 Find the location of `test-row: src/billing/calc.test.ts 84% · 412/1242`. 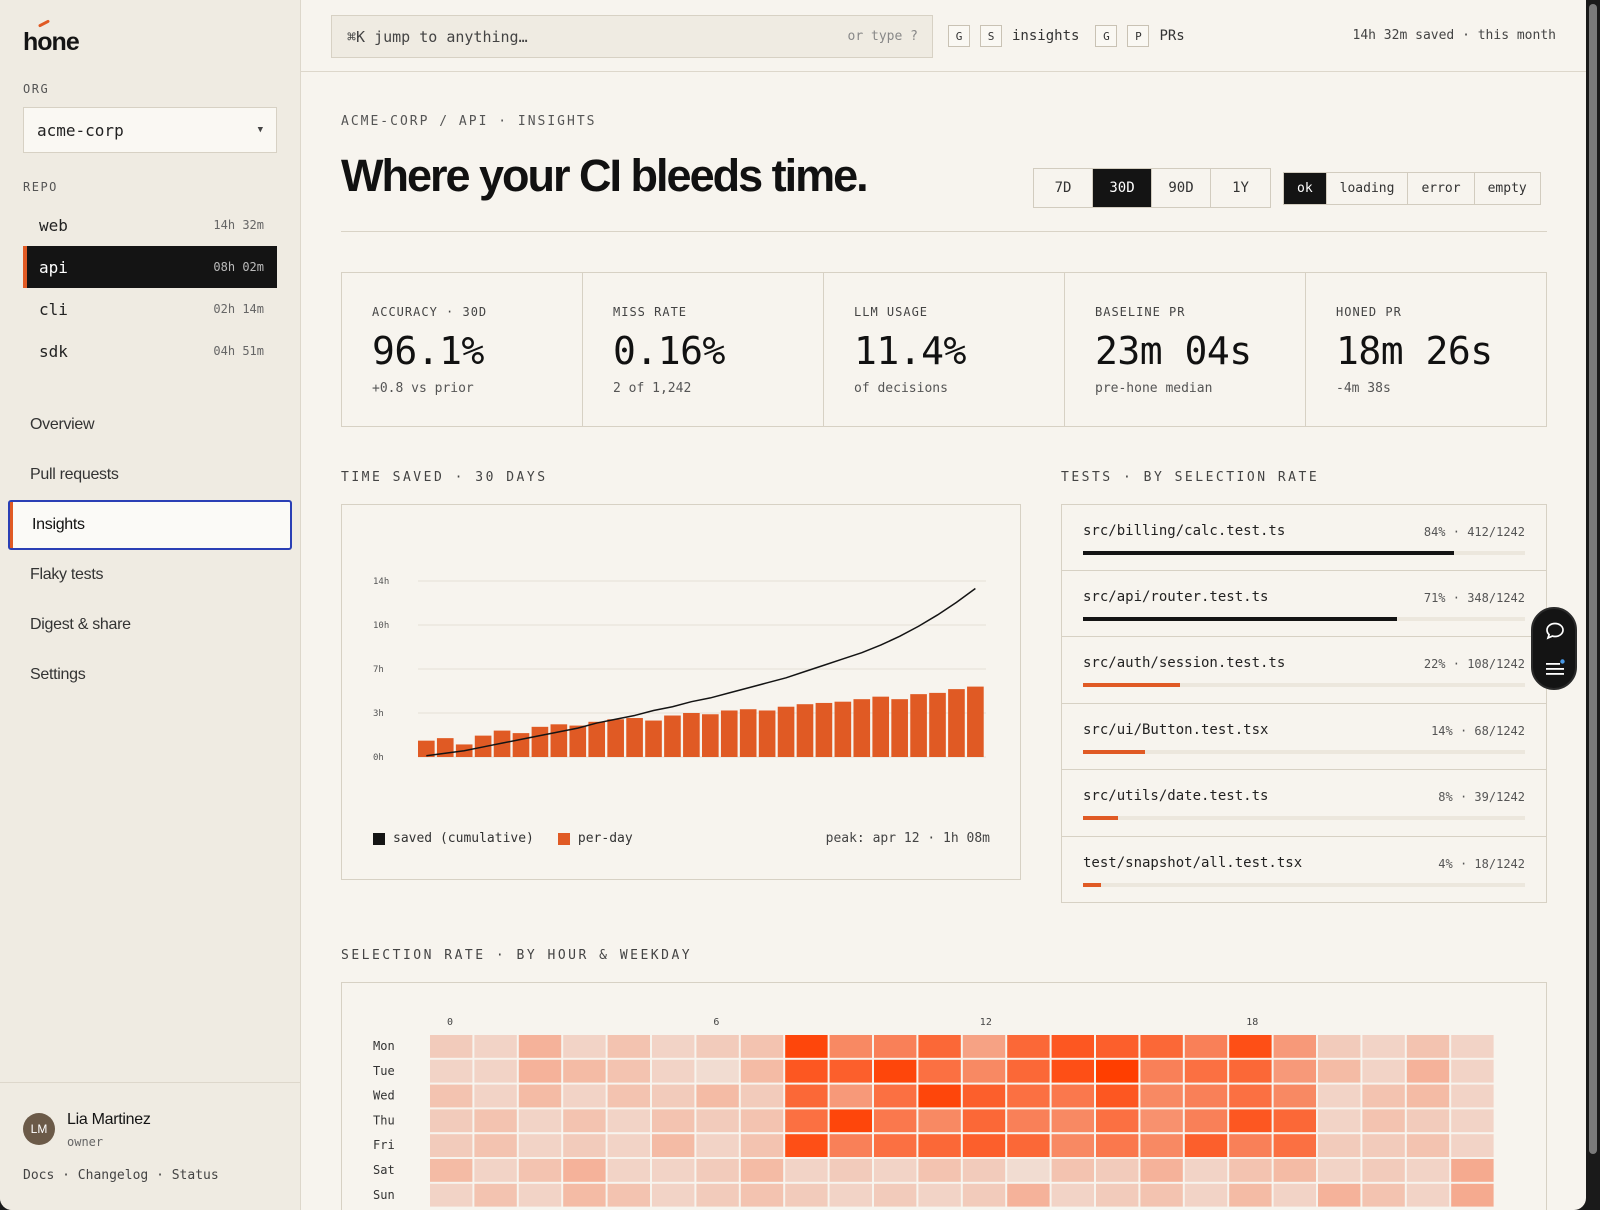

test-row: src/billing/calc.test.ts 84% · 412/1242 is located at coordinates (1304, 537).